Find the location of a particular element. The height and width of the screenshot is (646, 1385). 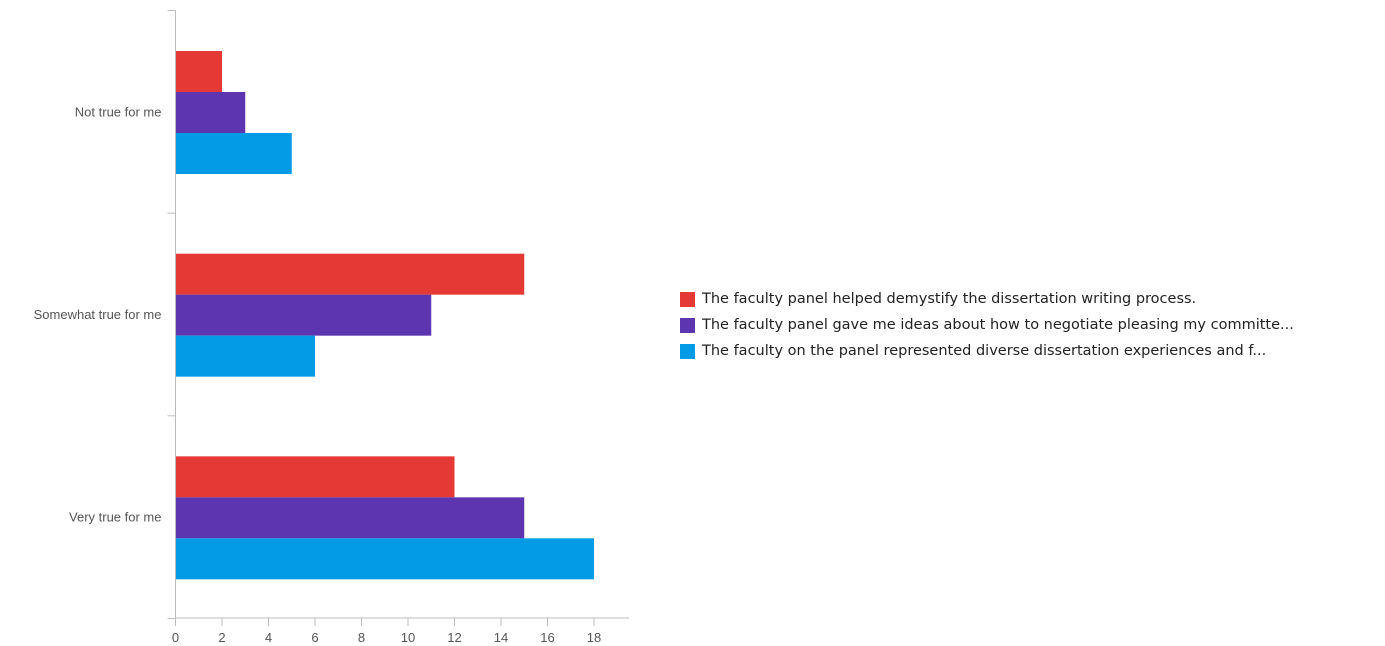

x-tick-label: 12 is located at coordinates (454, 637).